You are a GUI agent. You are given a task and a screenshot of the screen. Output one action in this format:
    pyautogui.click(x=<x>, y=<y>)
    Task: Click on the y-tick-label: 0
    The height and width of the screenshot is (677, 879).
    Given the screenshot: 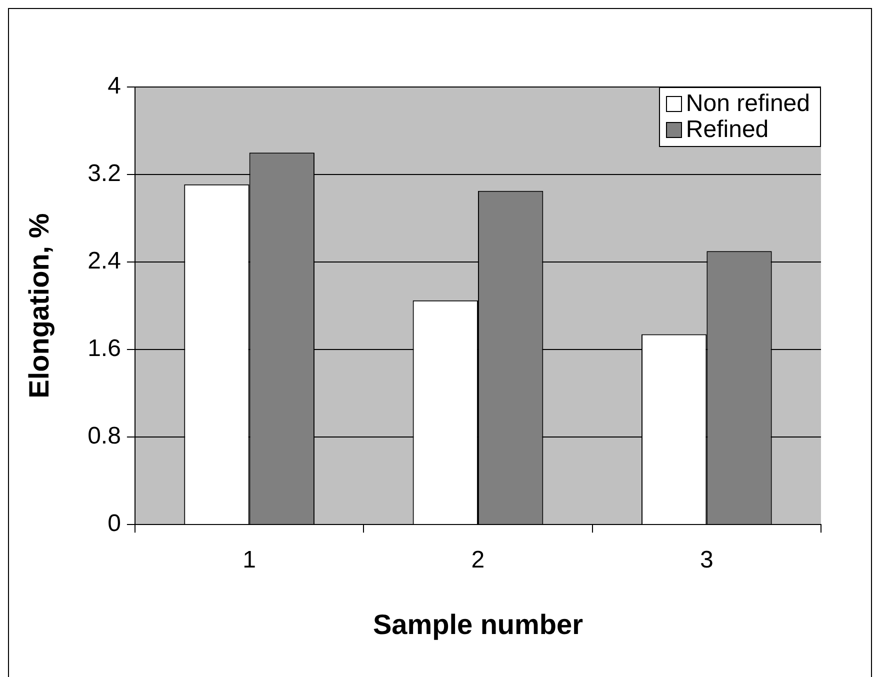 What is the action you would take?
    pyautogui.click(x=114, y=524)
    